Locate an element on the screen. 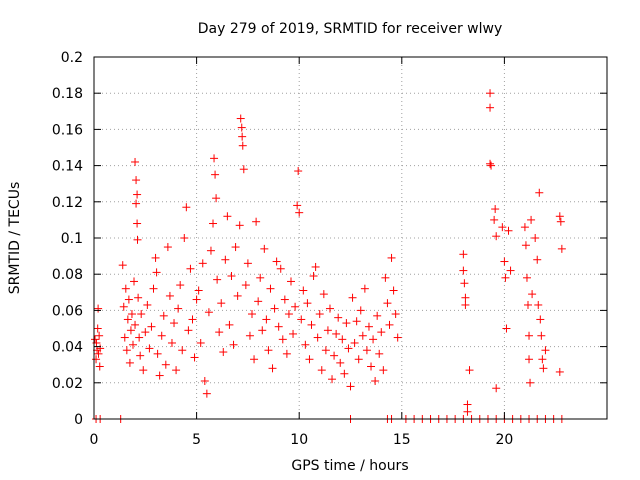 This screenshot has width=640, height=480. y-tick-label: 0.16 is located at coordinates (67, 130).